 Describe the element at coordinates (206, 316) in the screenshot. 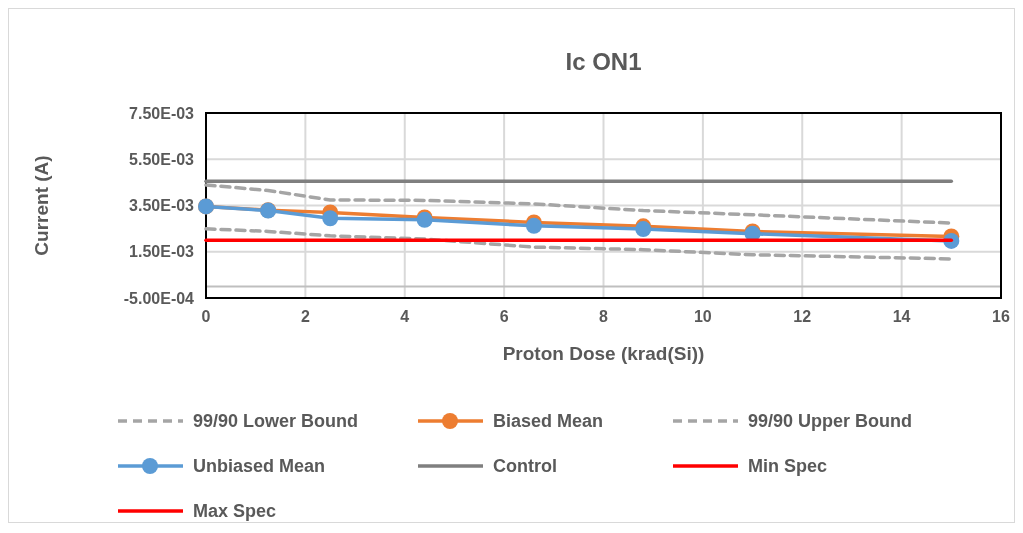

I see `x-tick-label: 0` at that location.